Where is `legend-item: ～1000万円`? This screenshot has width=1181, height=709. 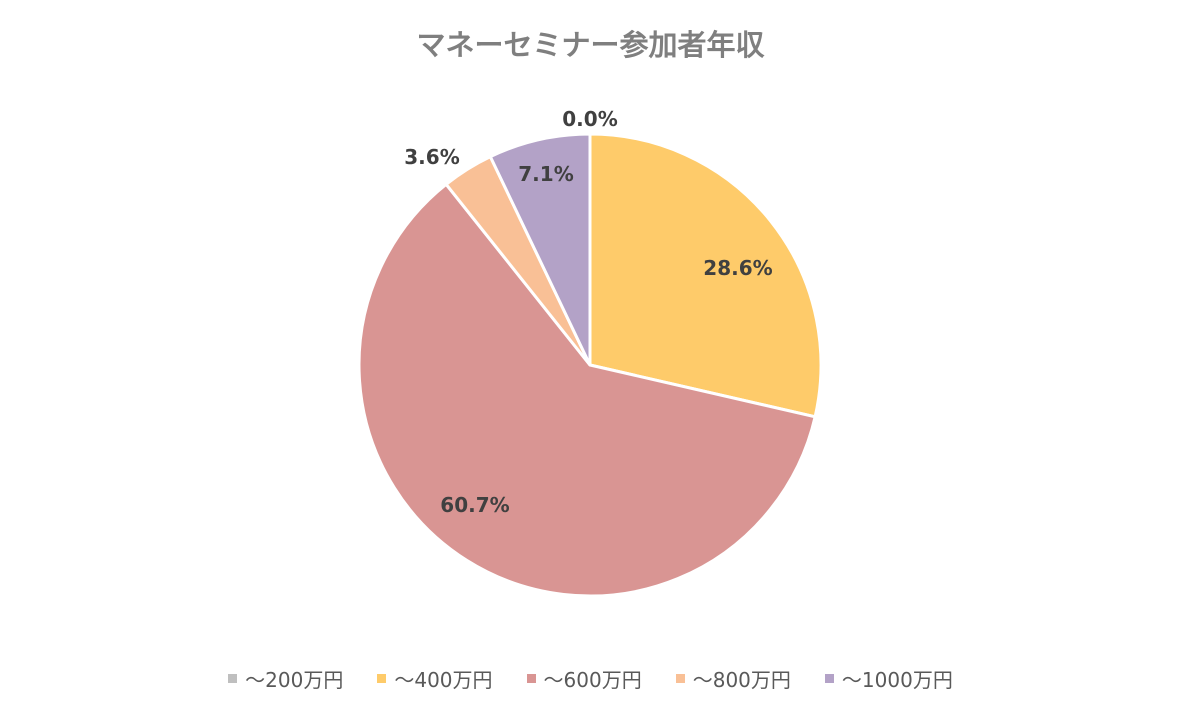 legend-item: ～1000万円 is located at coordinates (888, 678).